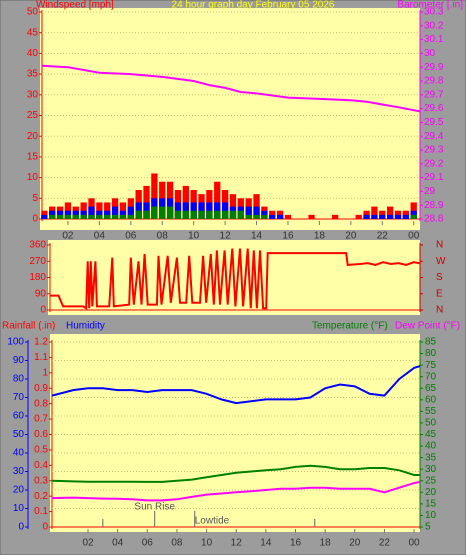  I want to click on y-tick-label: 29.2, so click(434, 163).